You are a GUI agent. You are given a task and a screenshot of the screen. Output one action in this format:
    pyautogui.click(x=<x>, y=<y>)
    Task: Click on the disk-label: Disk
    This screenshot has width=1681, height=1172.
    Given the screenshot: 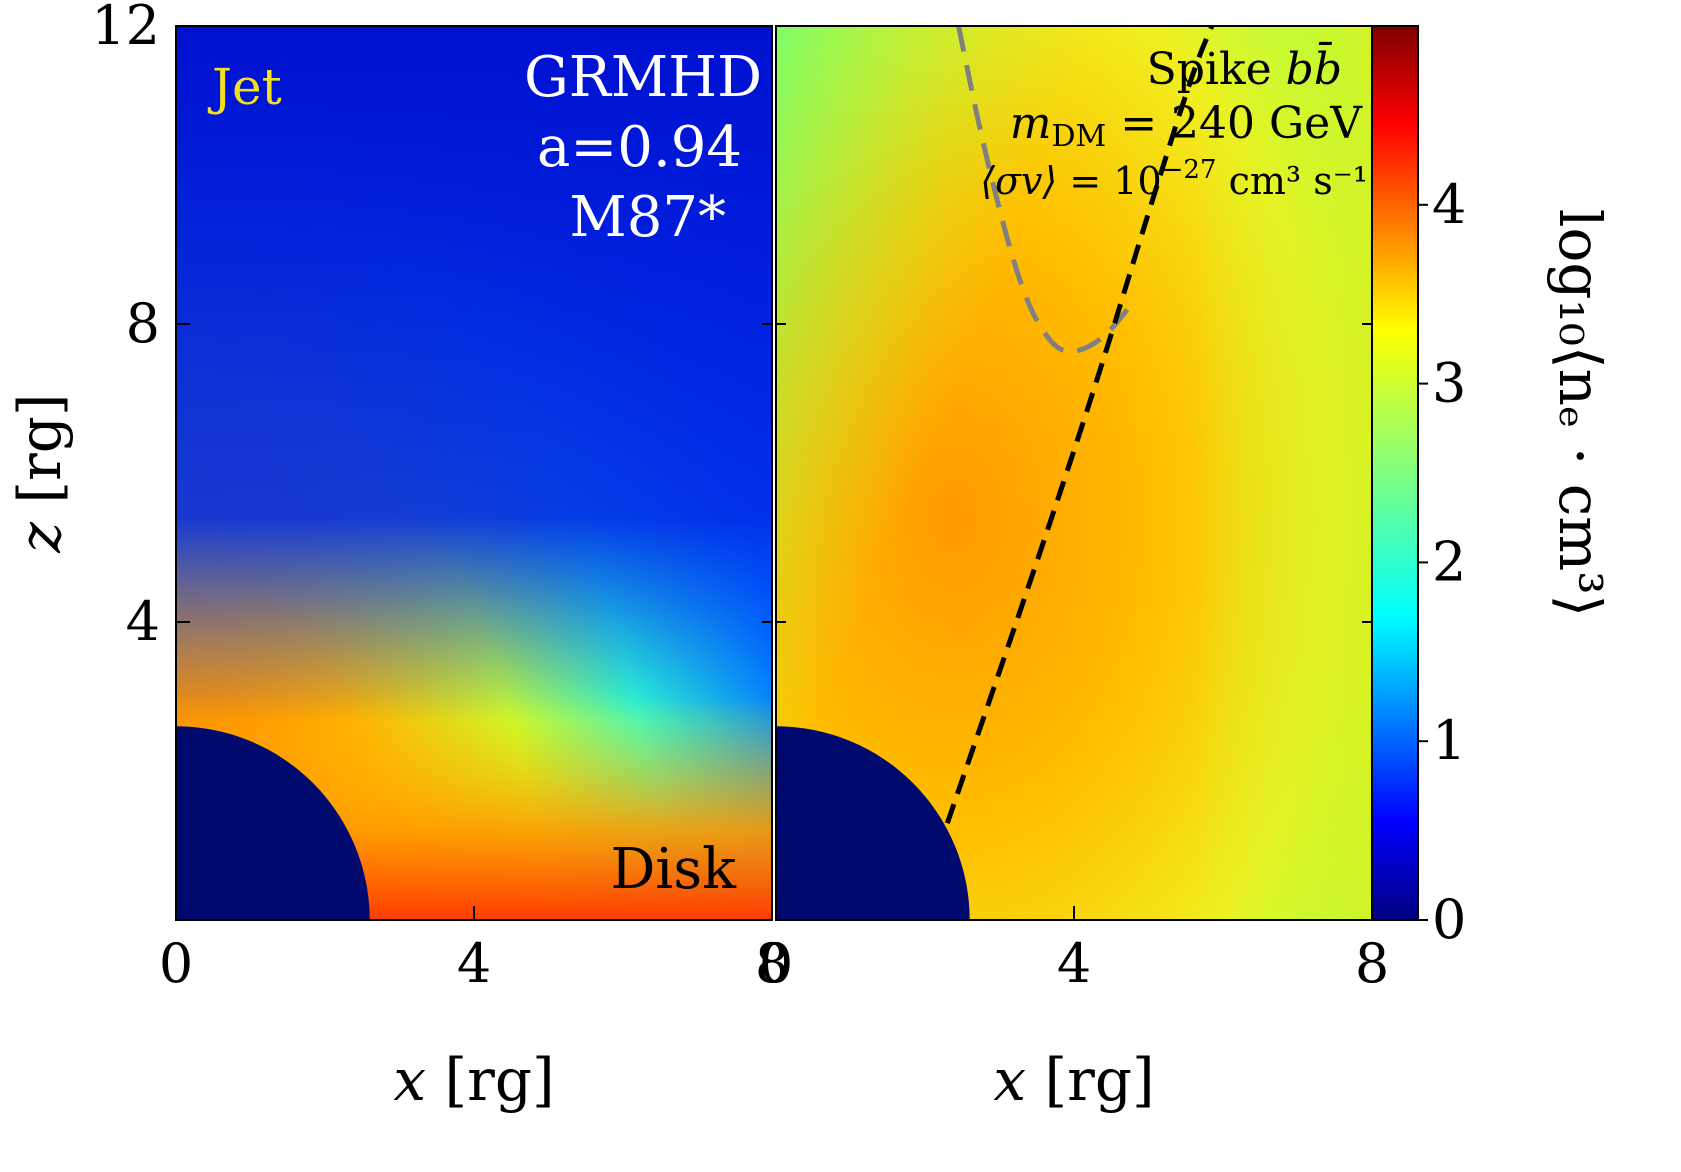 What is the action you would take?
    pyautogui.click(x=674, y=869)
    